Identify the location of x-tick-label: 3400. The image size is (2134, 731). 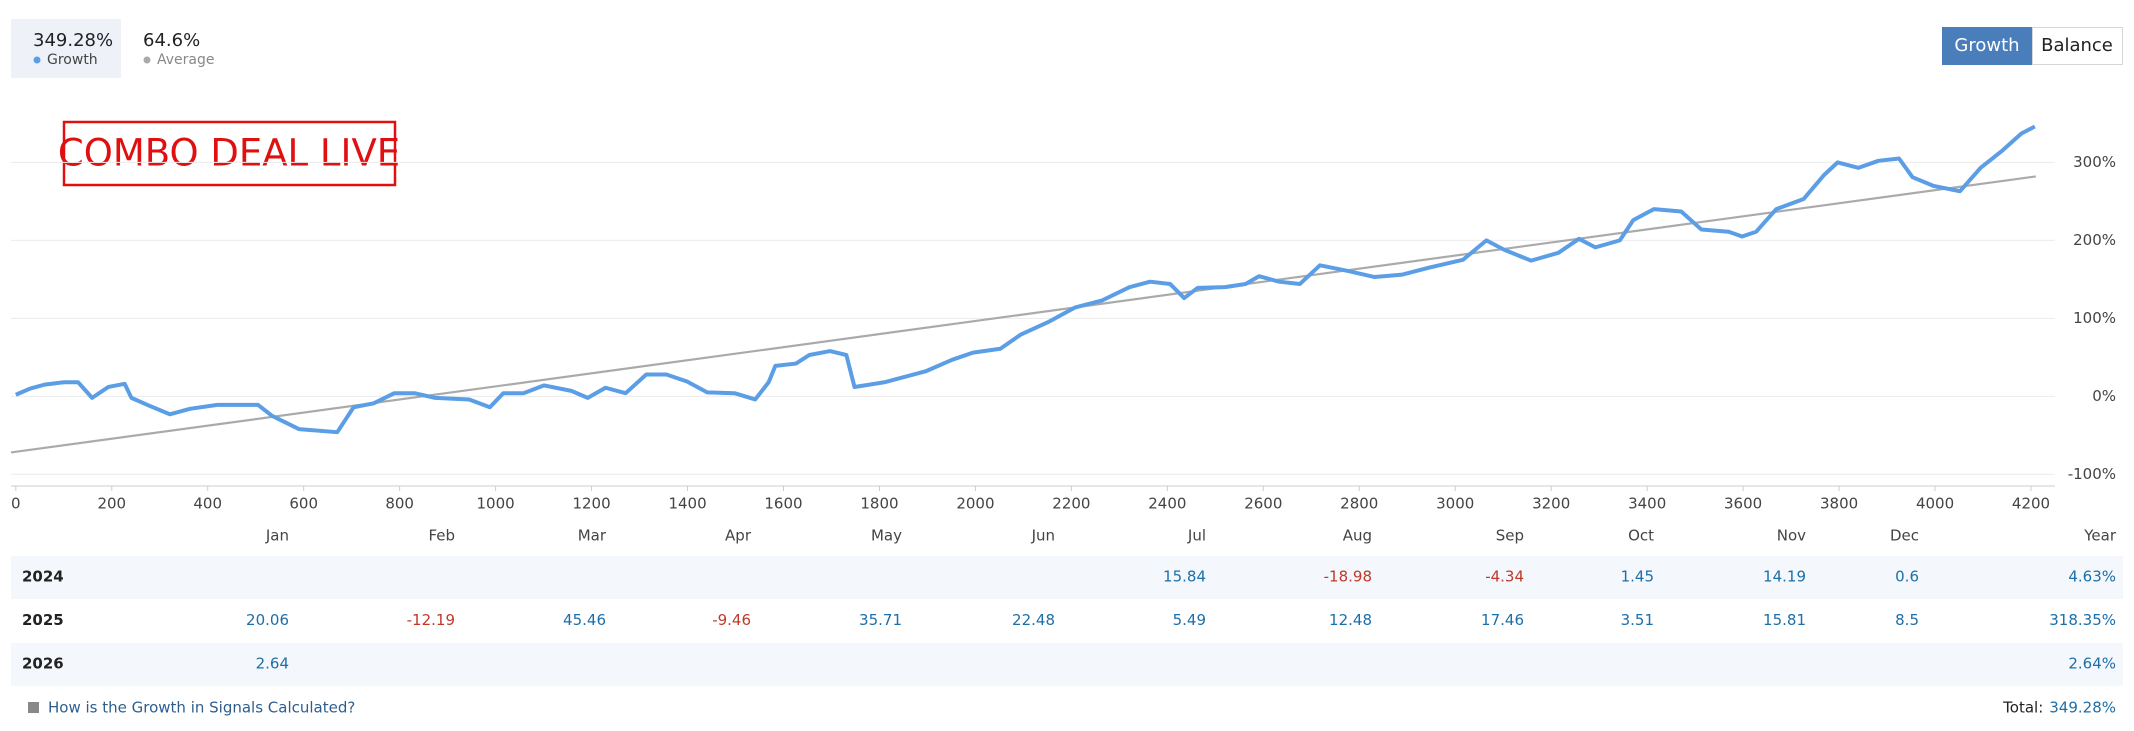
(1647, 504).